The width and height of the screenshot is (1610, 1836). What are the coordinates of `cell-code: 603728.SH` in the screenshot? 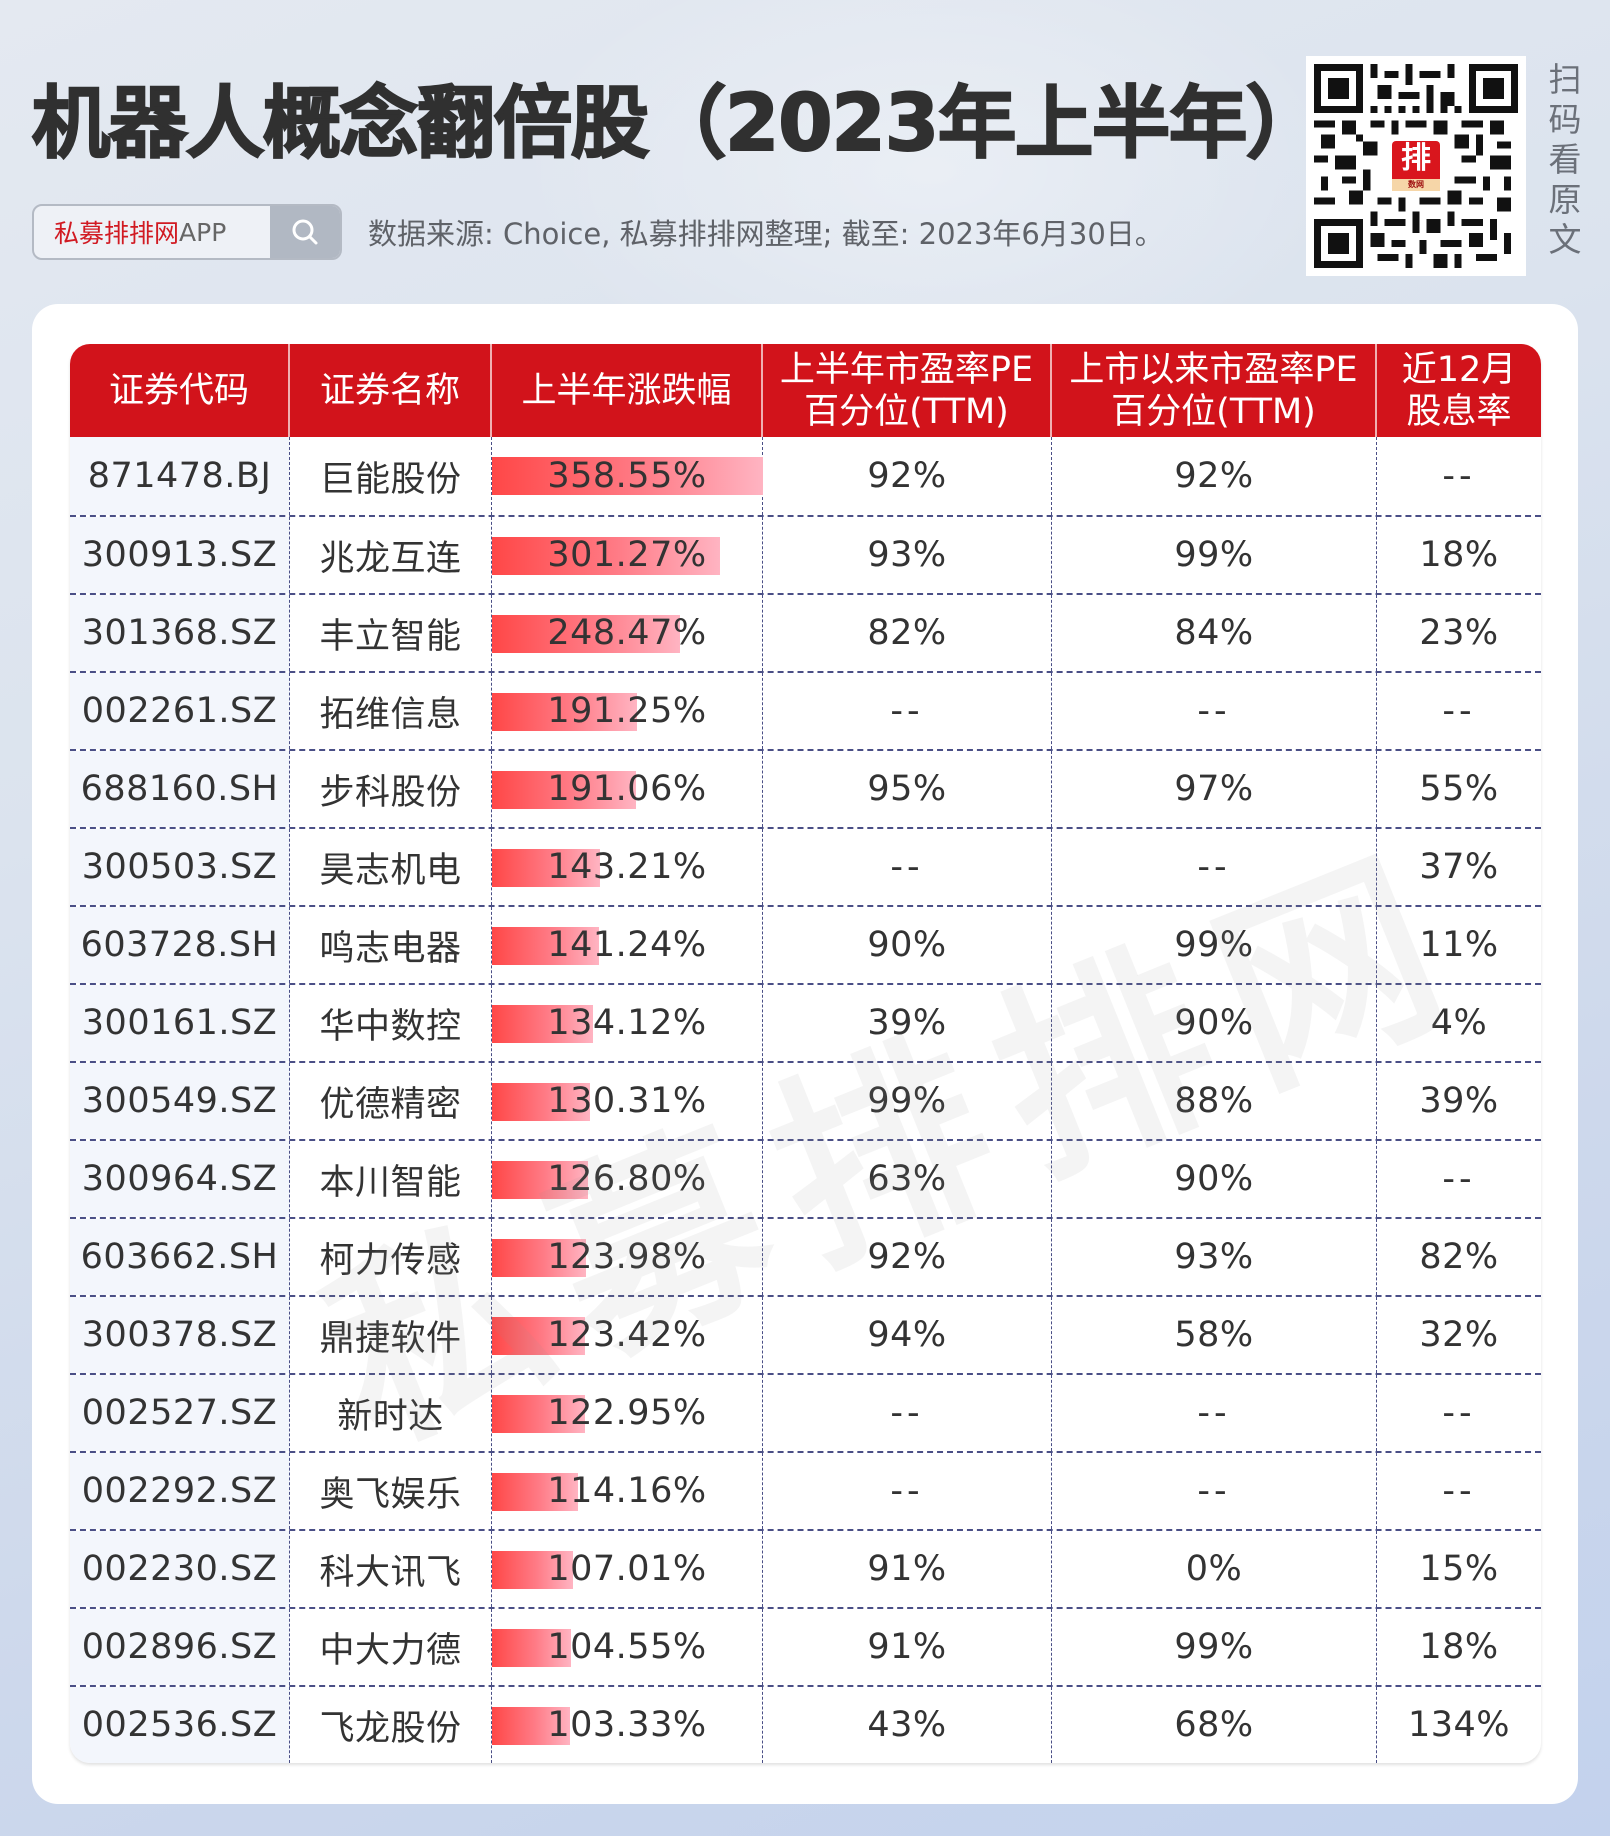 It's located at (180, 945).